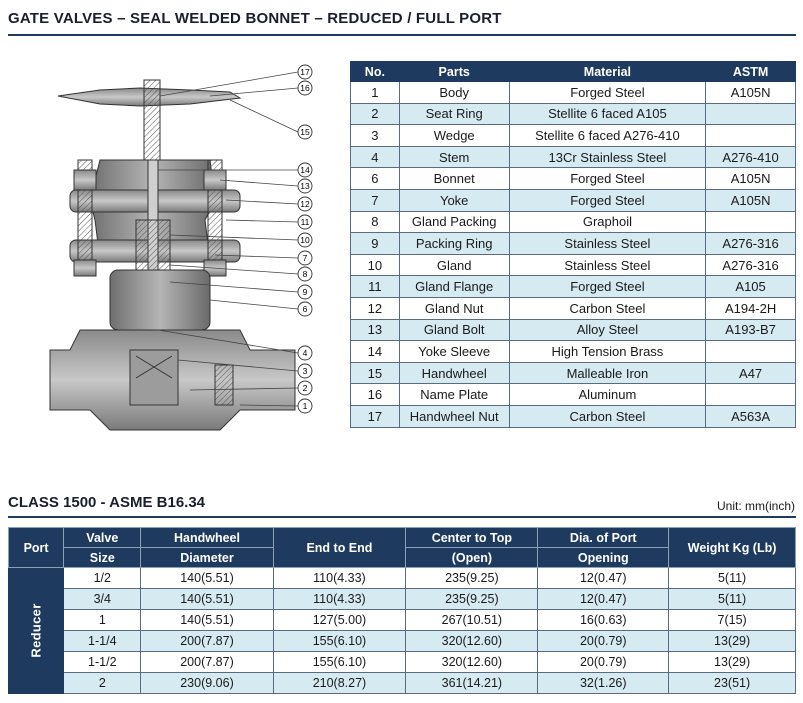 The width and height of the screenshot is (803, 703). I want to click on callout-17: 17, so click(305, 72).